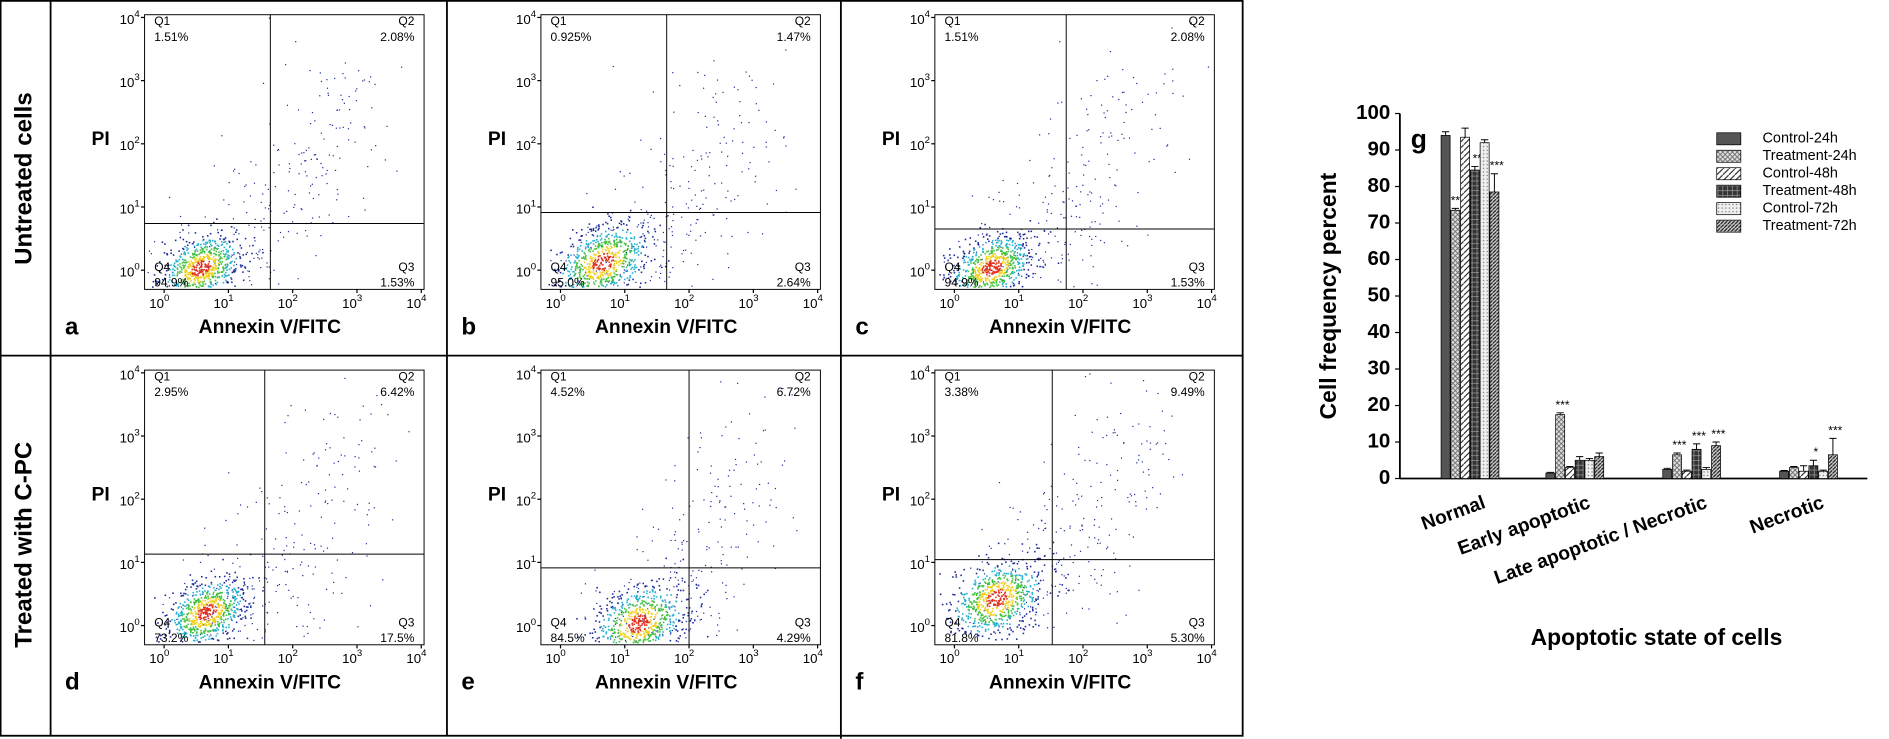 The height and width of the screenshot is (739, 1889). What do you see at coordinates (568, 392) in the screenshot?
I see `quadrant-percent: 4.52%` at bounding box center [568, 392].